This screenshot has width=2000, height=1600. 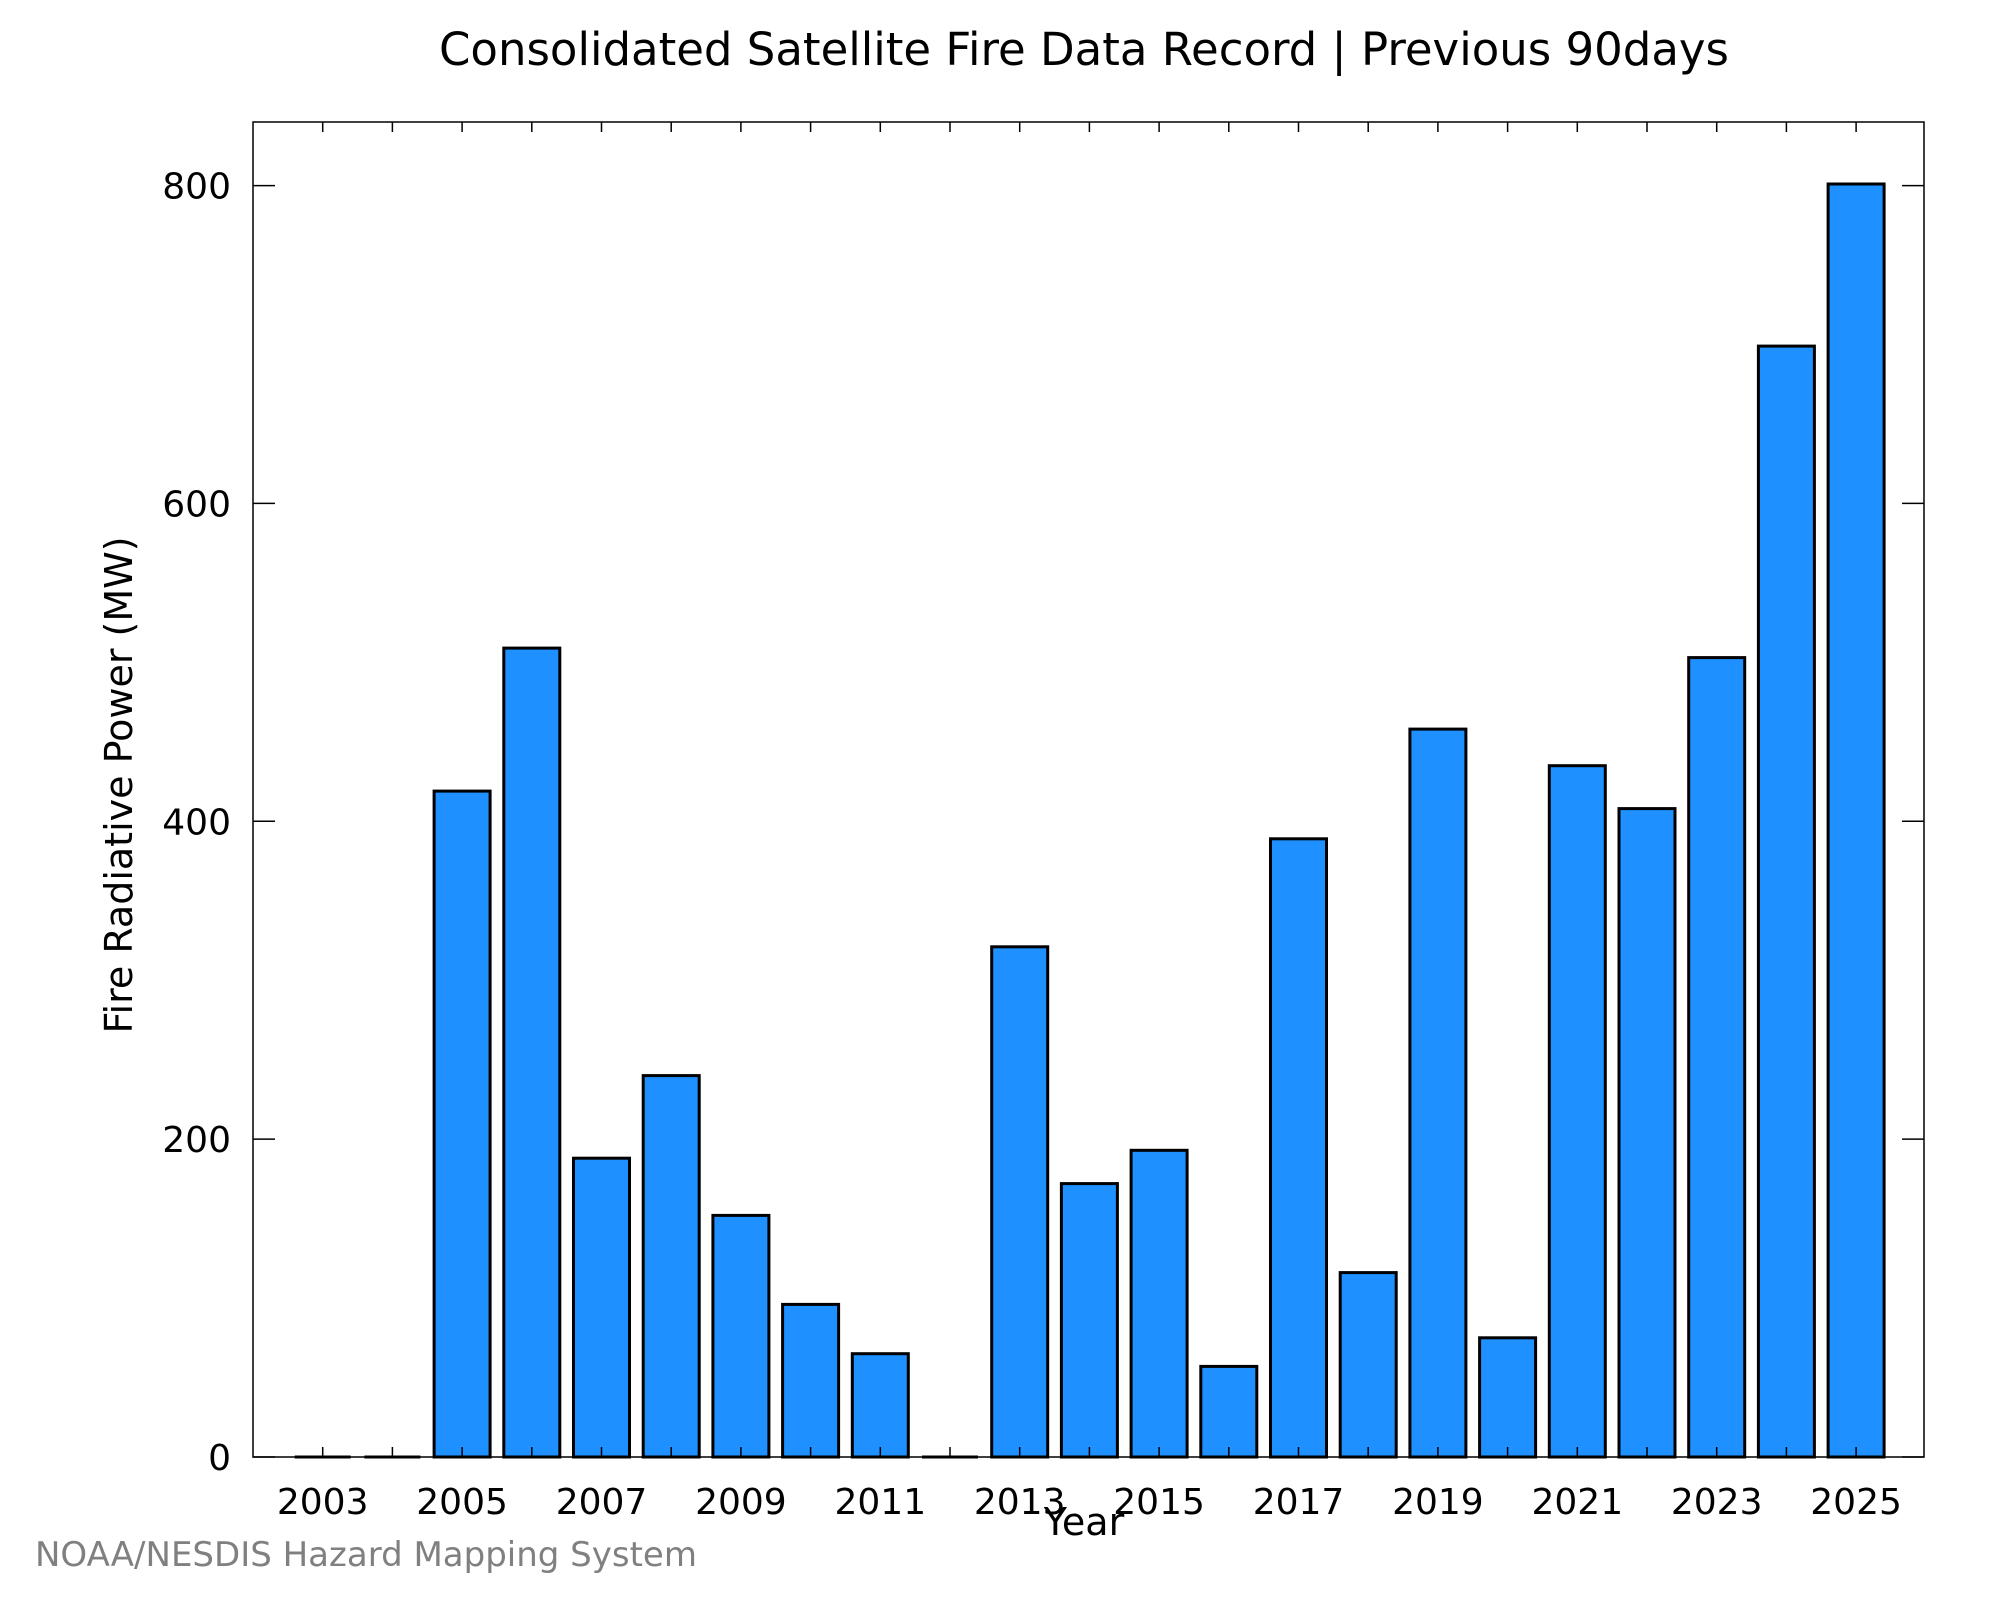 I want to click on source-credit: NOAA/NESDIS Hazard Mapping System, so click(x=366, y=1555).